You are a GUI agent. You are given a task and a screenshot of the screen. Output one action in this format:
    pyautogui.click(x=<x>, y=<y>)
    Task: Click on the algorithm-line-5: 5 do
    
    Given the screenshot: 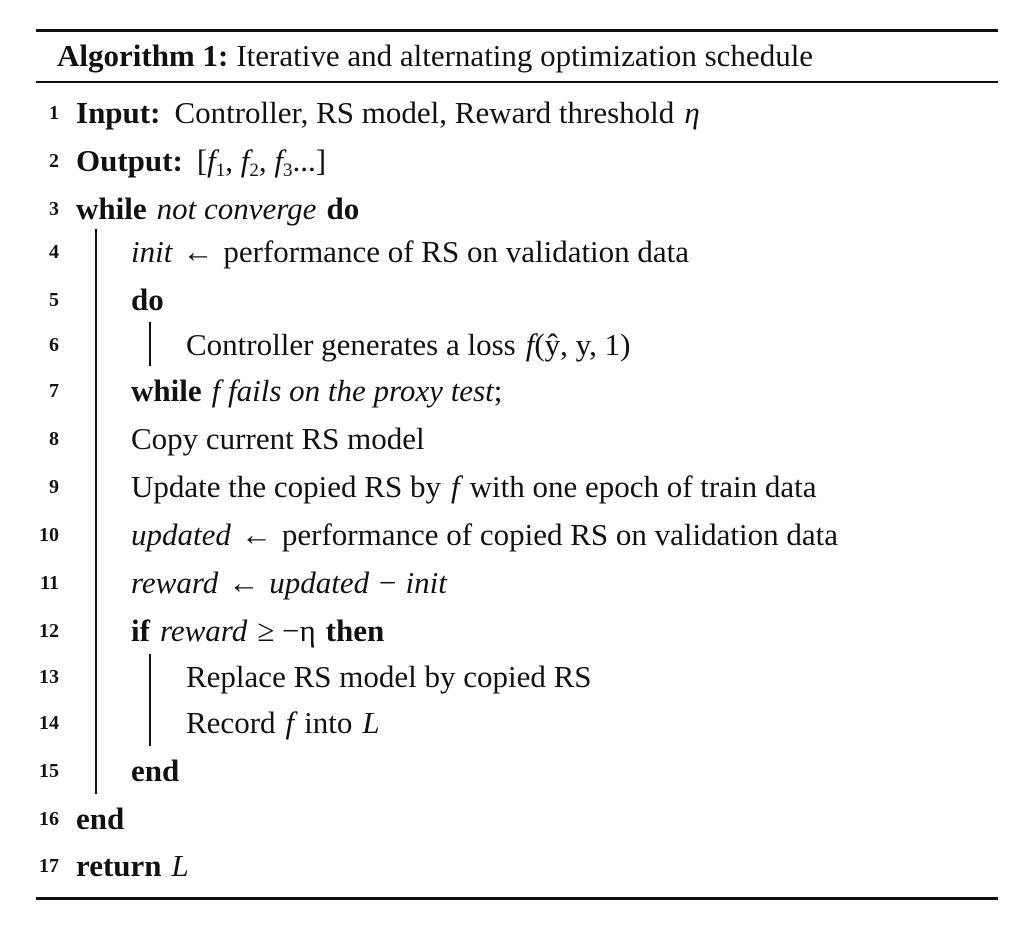 What is the action you would take?
    pyautogui.click(x=507, y=300)
    